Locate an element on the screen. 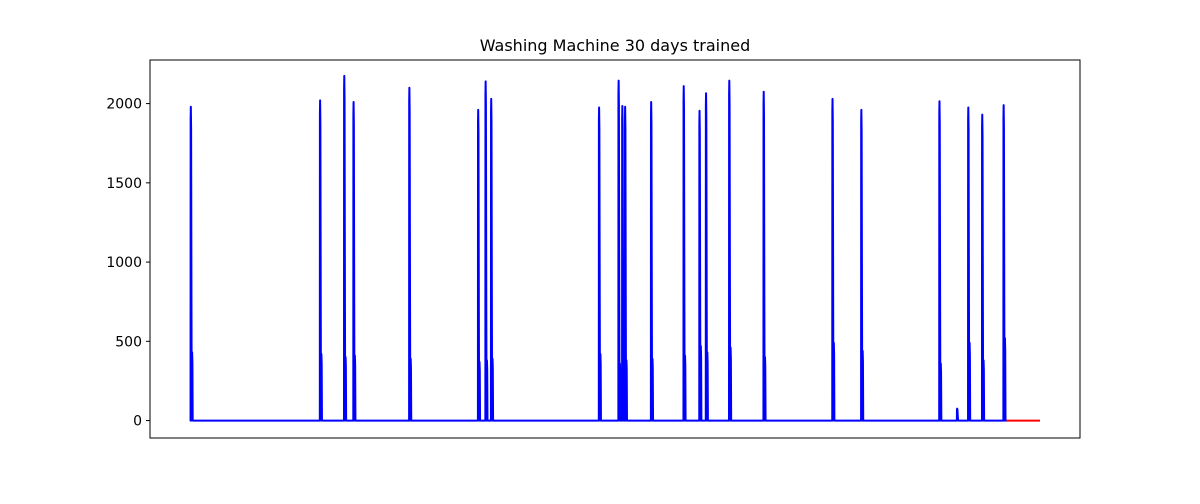  y-tick-label: 500 is located at coordinates (128, 342).